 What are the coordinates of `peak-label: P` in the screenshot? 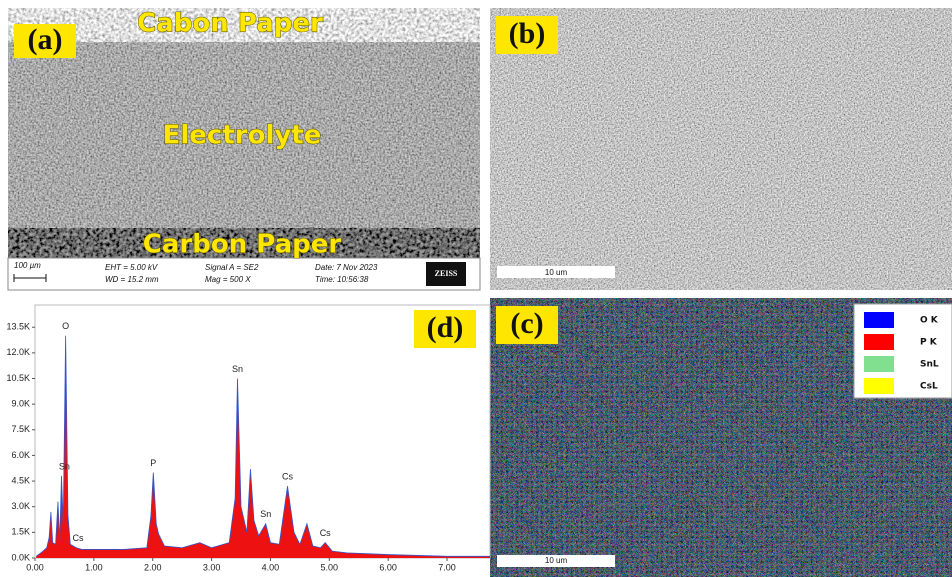 It's located at (153, 463).